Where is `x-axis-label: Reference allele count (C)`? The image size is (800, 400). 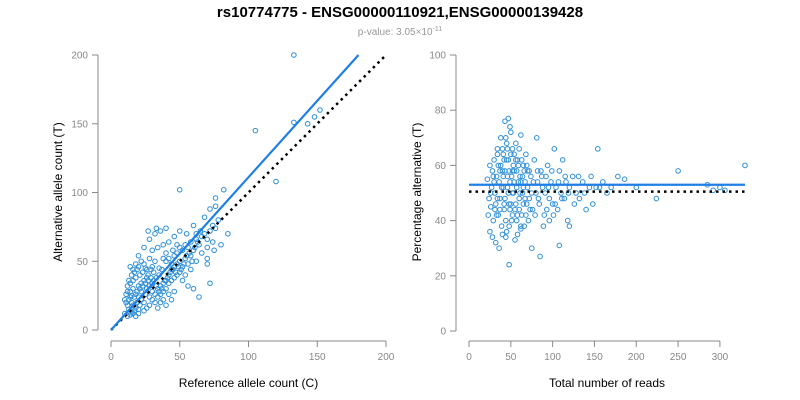 x-axis-label: Reference allele count (C) is located at coordinates (248, 383).